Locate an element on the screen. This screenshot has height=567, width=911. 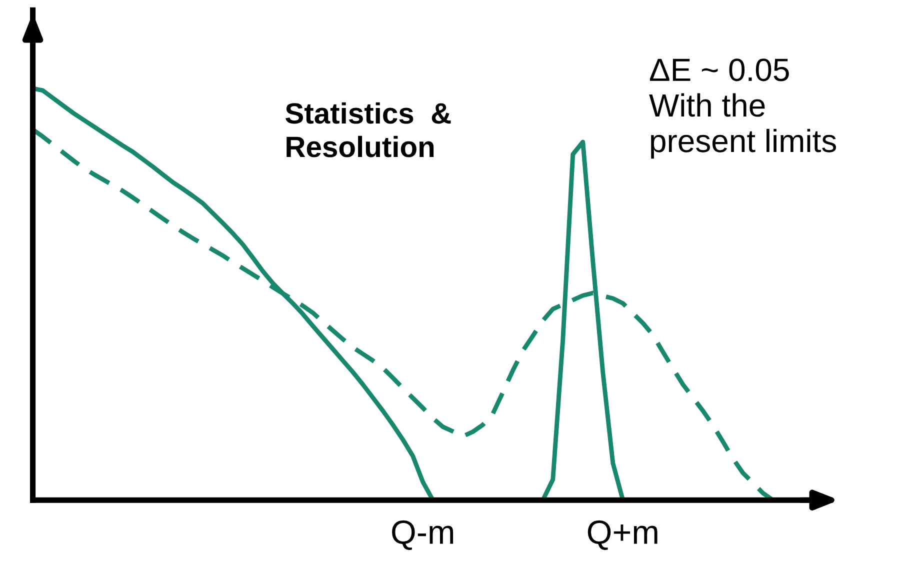
x-tick-label: Q+m is located at coordinates (623, 535).